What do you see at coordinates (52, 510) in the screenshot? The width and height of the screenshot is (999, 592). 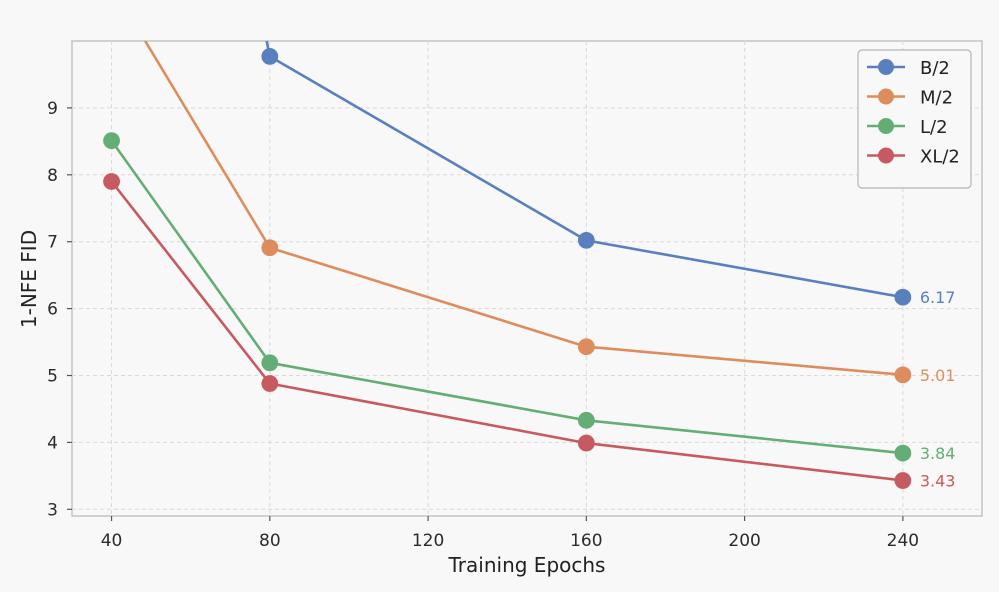 I see `y-tick-label: 3` at bounding box center [52, 510].